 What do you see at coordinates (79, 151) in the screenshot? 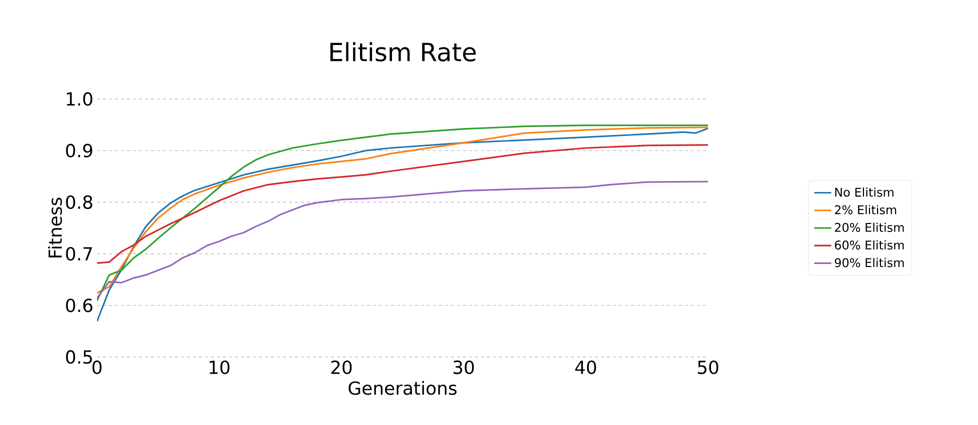
I see `y-tick-label: 0.9` at bounding box center [79, 151].